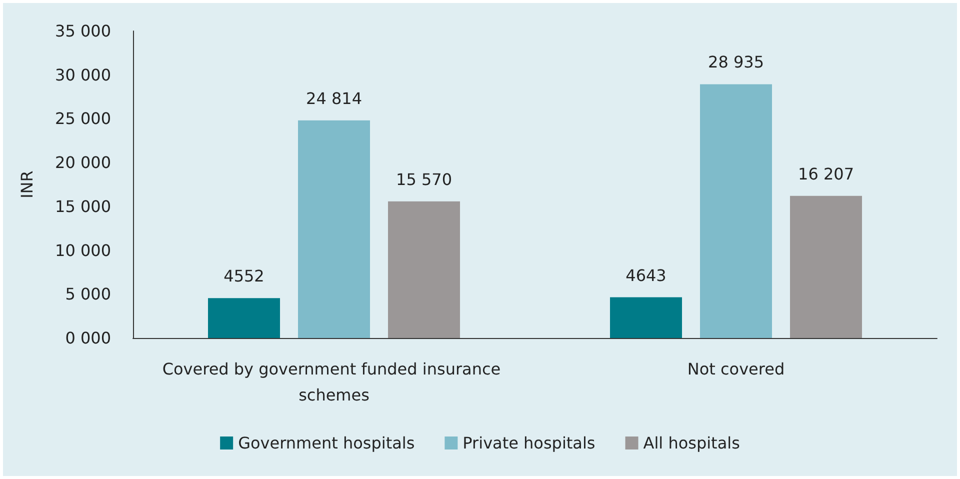  Describe the element at coordinates (326, 443) in the screenshot. I see `legend-label: Government hospitals` at that location.